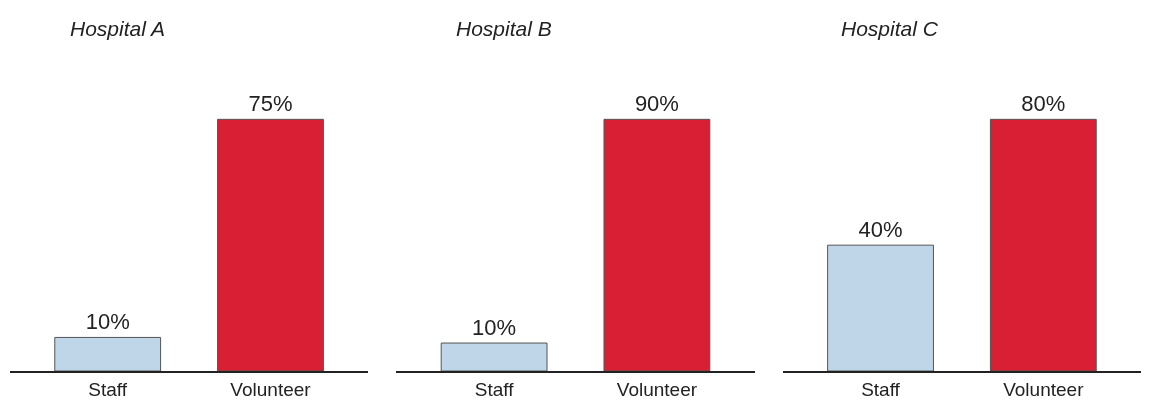 Image resolution: width=1151 pixels, height=413 pixels. Describe the element at coordinates (117, 28) in the screenshot. I see `chart-title: Hospital A` at that location.